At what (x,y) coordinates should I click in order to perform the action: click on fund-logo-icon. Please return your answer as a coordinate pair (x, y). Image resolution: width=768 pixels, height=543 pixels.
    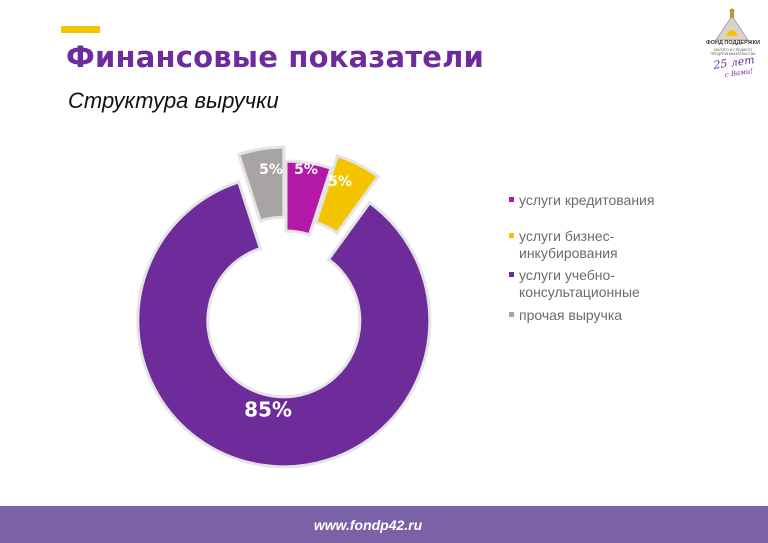
    Looking at the image, I should click on (732, 24).